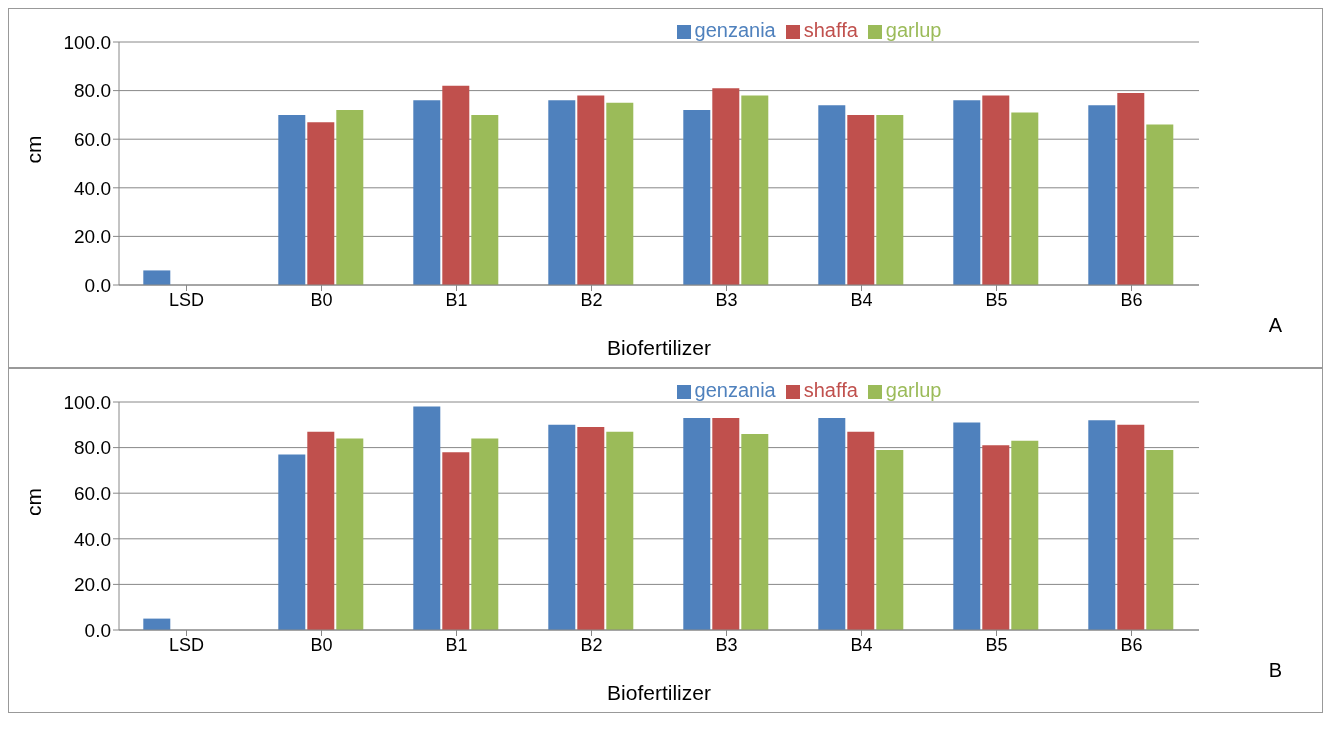 This screenshot has height=729, width=1337. I want to click on text: A, so click(1275, 325).